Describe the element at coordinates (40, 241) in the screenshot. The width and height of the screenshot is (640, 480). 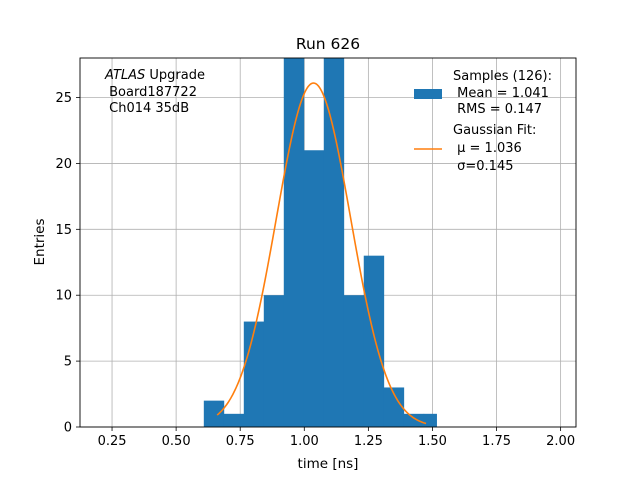
I see `y-axis-label: Entries` at that location.